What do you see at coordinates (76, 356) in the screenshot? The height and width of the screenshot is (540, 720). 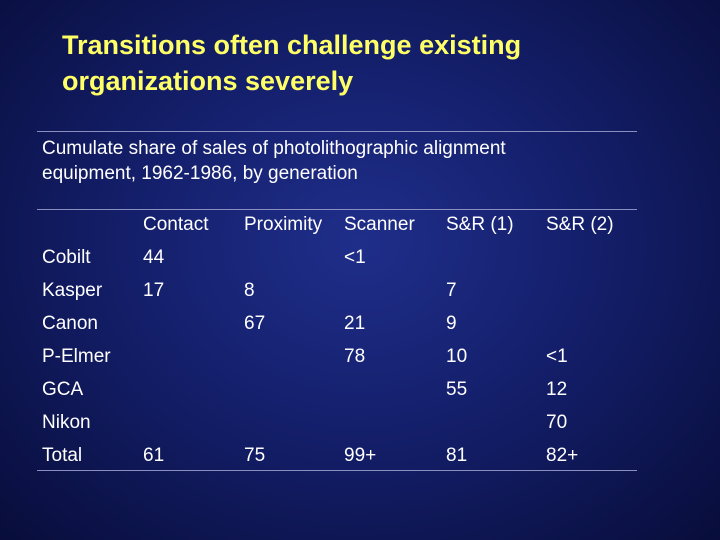 I see `cell-company: P-Elmer` at bounding box center [76, 356].